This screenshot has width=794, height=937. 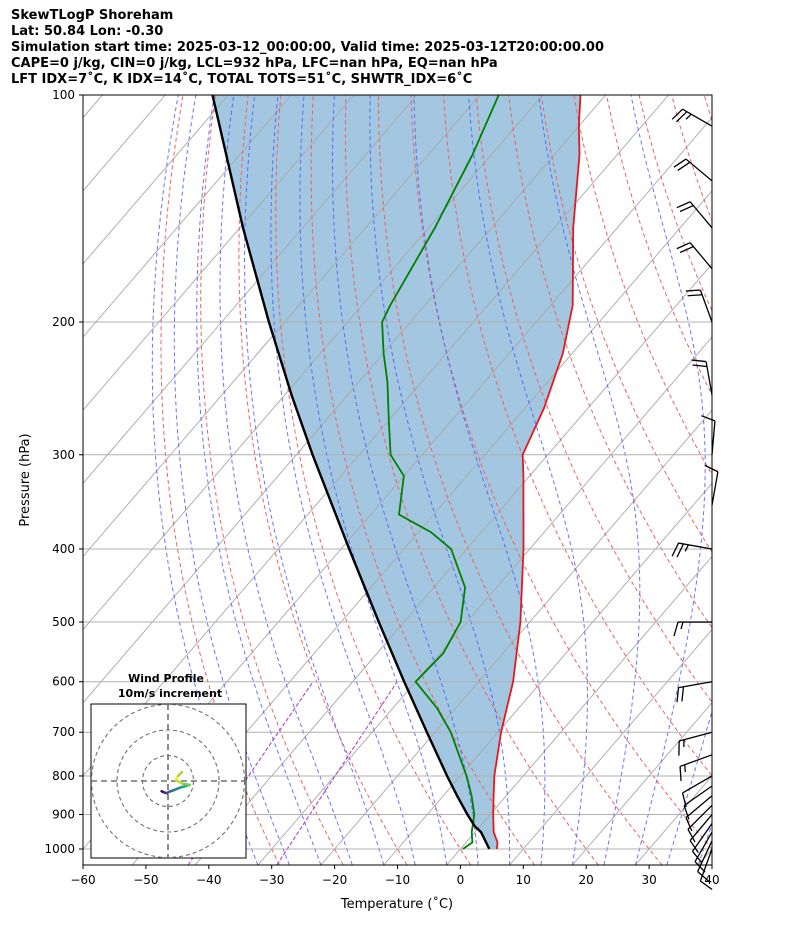 What do you see at coordinates (170, 693) in the screenshot?
I see `hodograph-subtitle: 10m/s increment` at bounding box center [170, 693].